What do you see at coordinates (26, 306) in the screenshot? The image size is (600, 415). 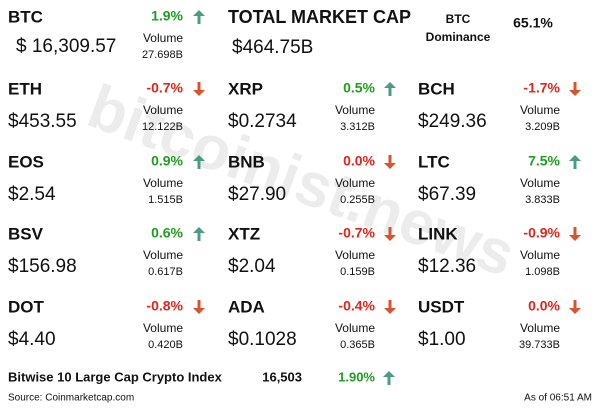 I see `coin-symbol: DOT` at bounding box center [26, 306].